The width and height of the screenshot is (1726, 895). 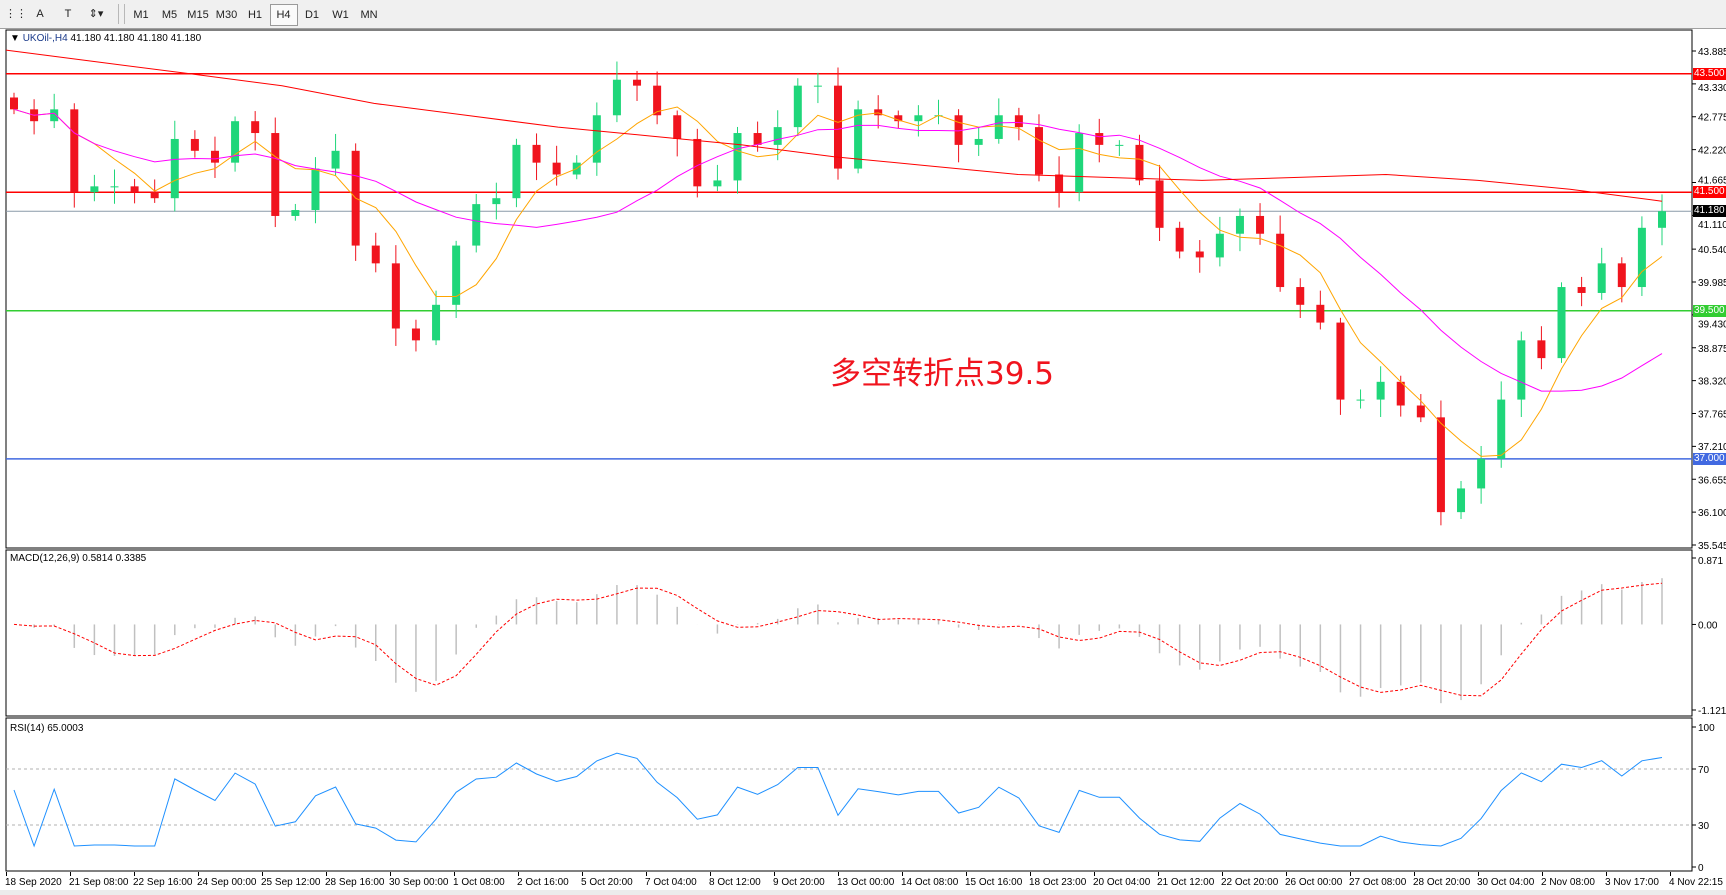 What do you see at coordinates (1704, 770) in the screenshot?
I see `rsi-tick-label: 70` at bounding box center [1704, 770].